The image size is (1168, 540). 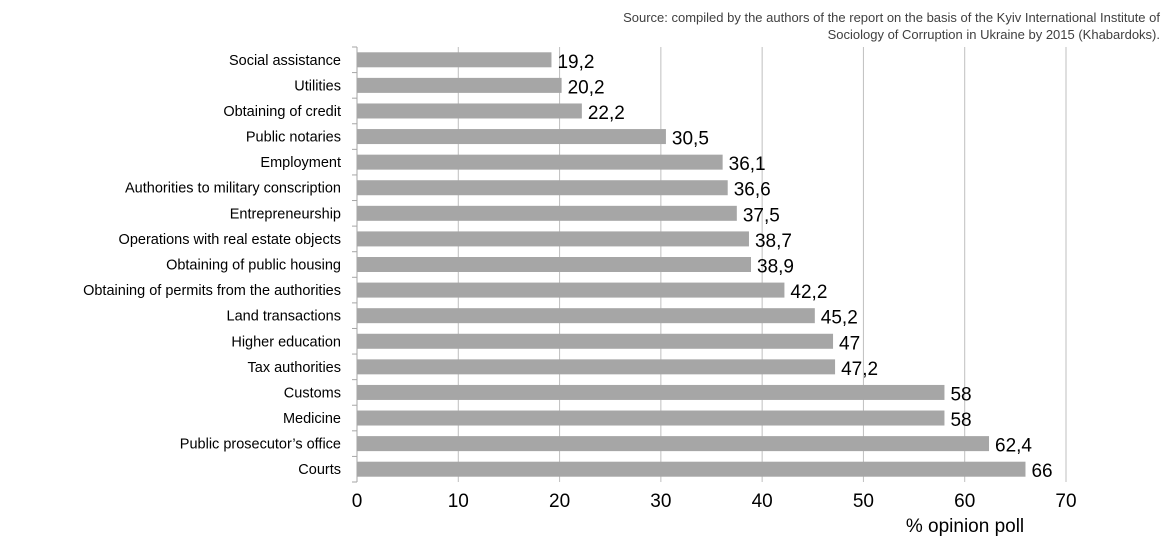 I want to click on category-label: Higher education, so click(x=286, y=342).